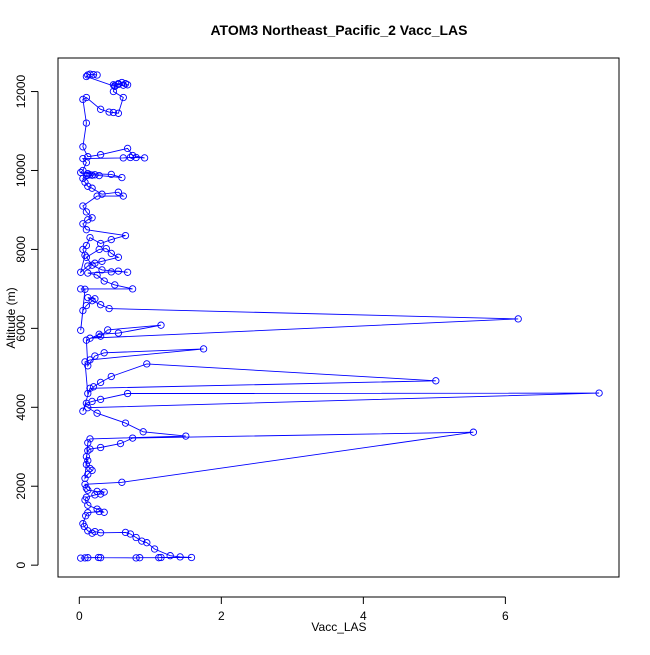  I want to click on x-tick-label: 2, so click(221, 616).